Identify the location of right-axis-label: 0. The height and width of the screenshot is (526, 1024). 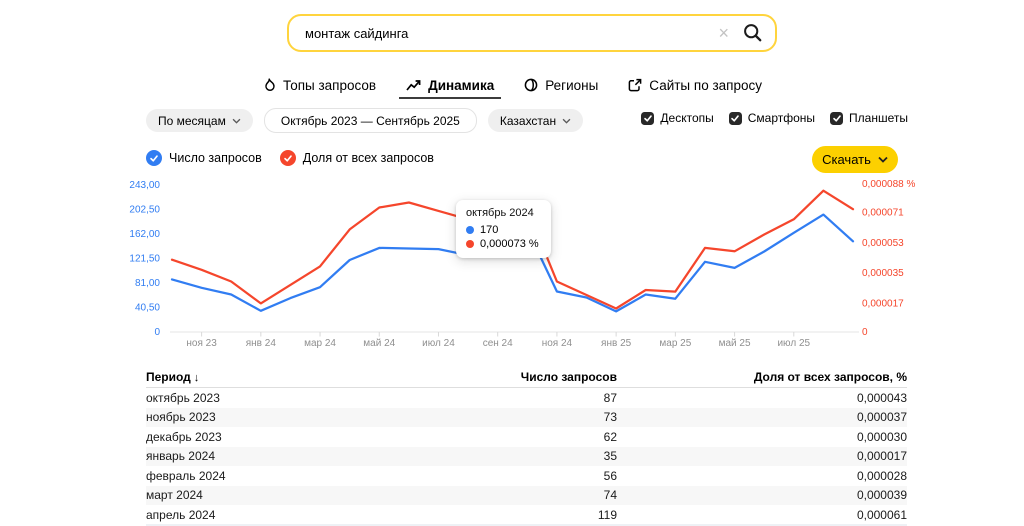
(865, 332).